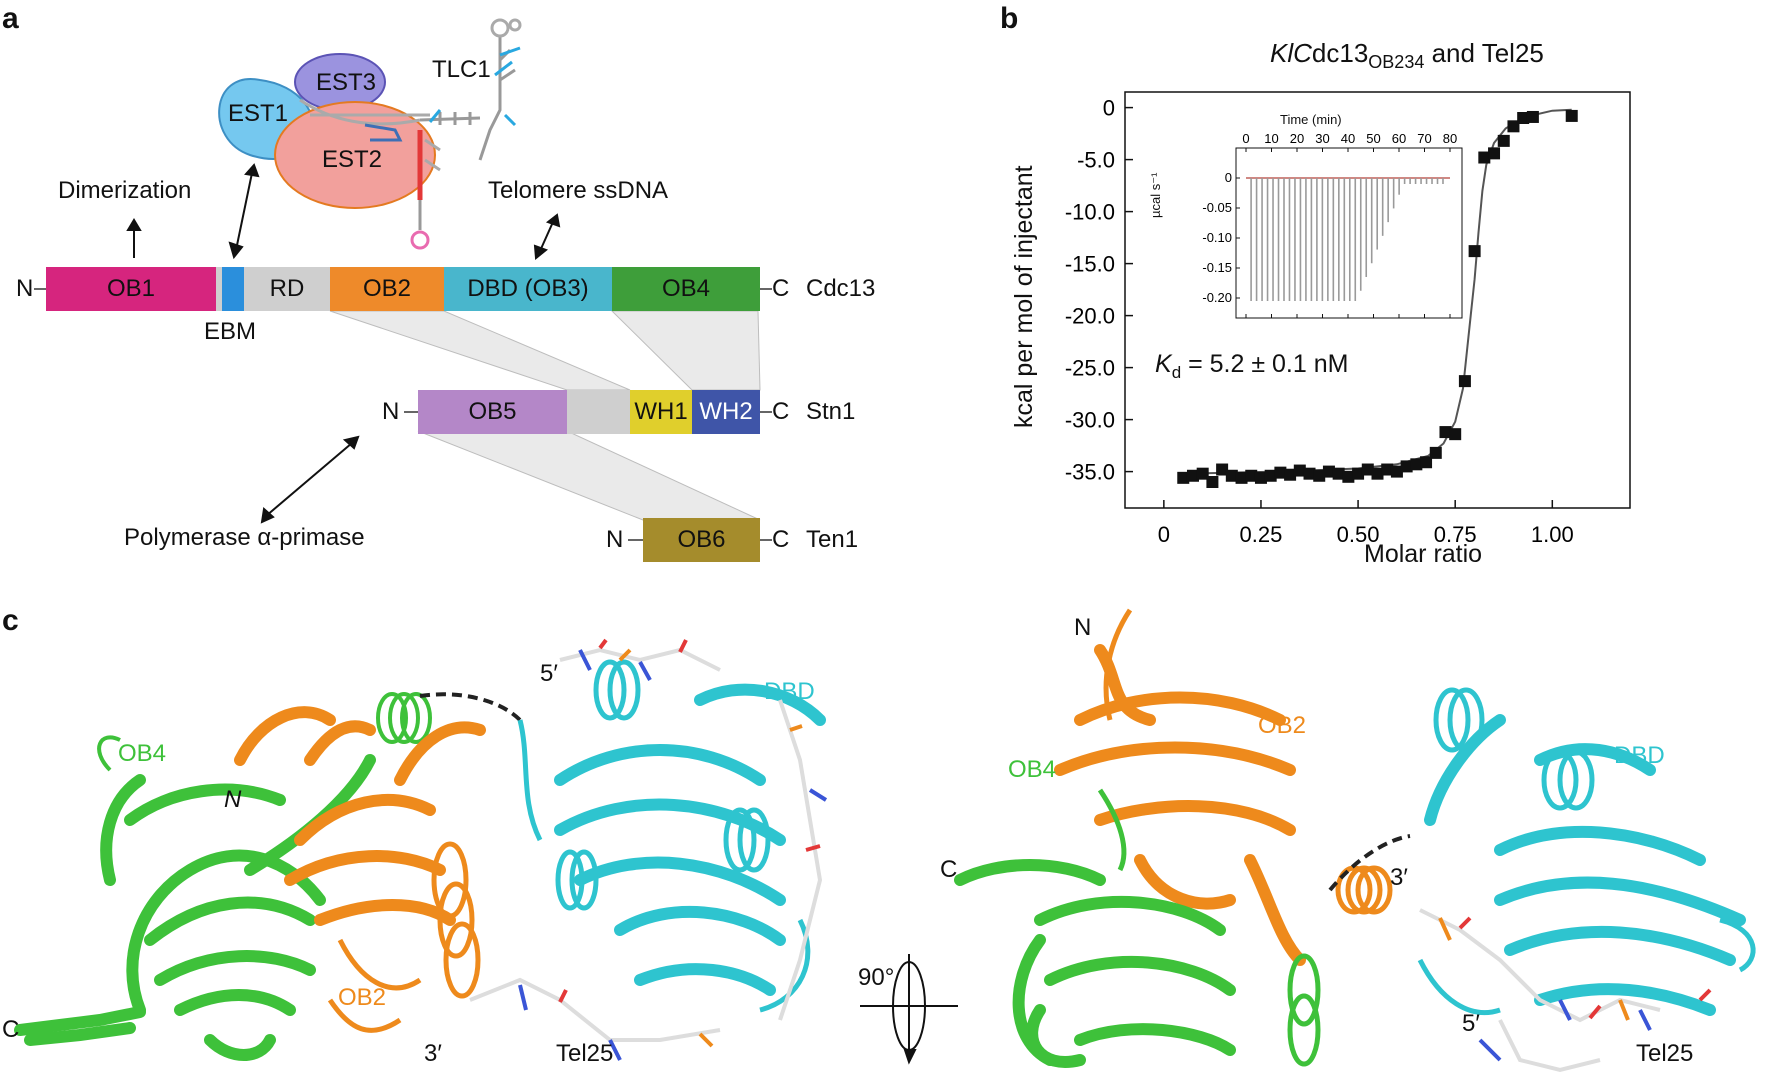  Describe the element at coordinates (10, 620) in the screenshot. I see `panel-letter-c: c` at that location.